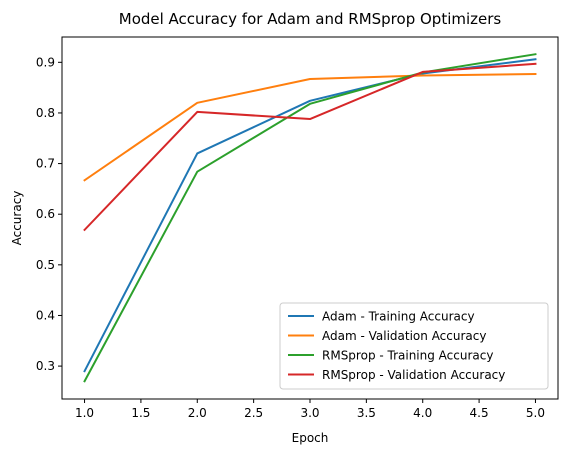 Image resolution: width=567 pixels, height=455 pixels. I want to click on y-axis: 0.3 0.4 0.5 0.6 0.7 0.8 0.9, so click(49, 214).